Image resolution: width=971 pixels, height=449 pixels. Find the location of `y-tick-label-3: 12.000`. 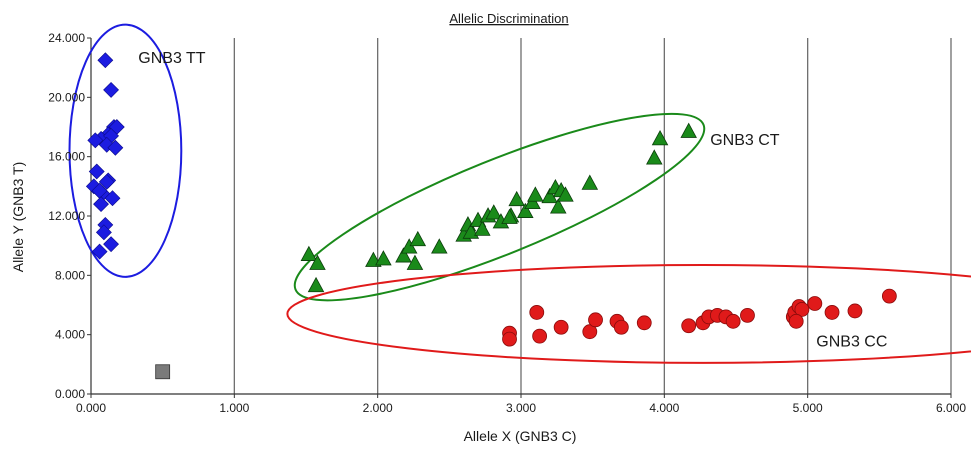

y-tick-label-3: 12.000 is located at coordinates (66, 216).